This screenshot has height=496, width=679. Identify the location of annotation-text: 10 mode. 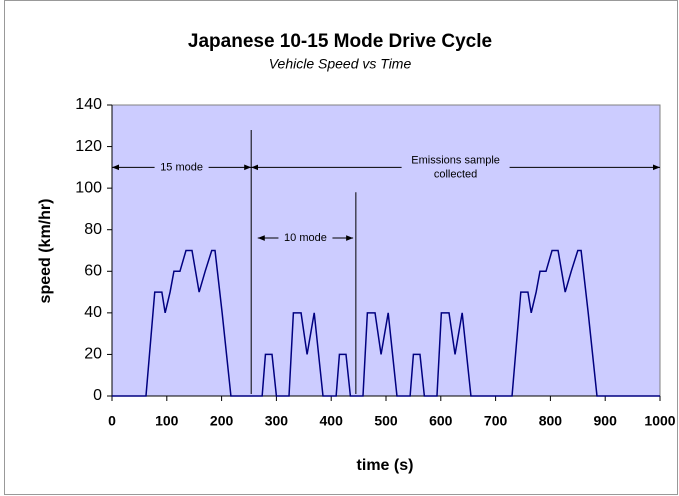
(305, 238).